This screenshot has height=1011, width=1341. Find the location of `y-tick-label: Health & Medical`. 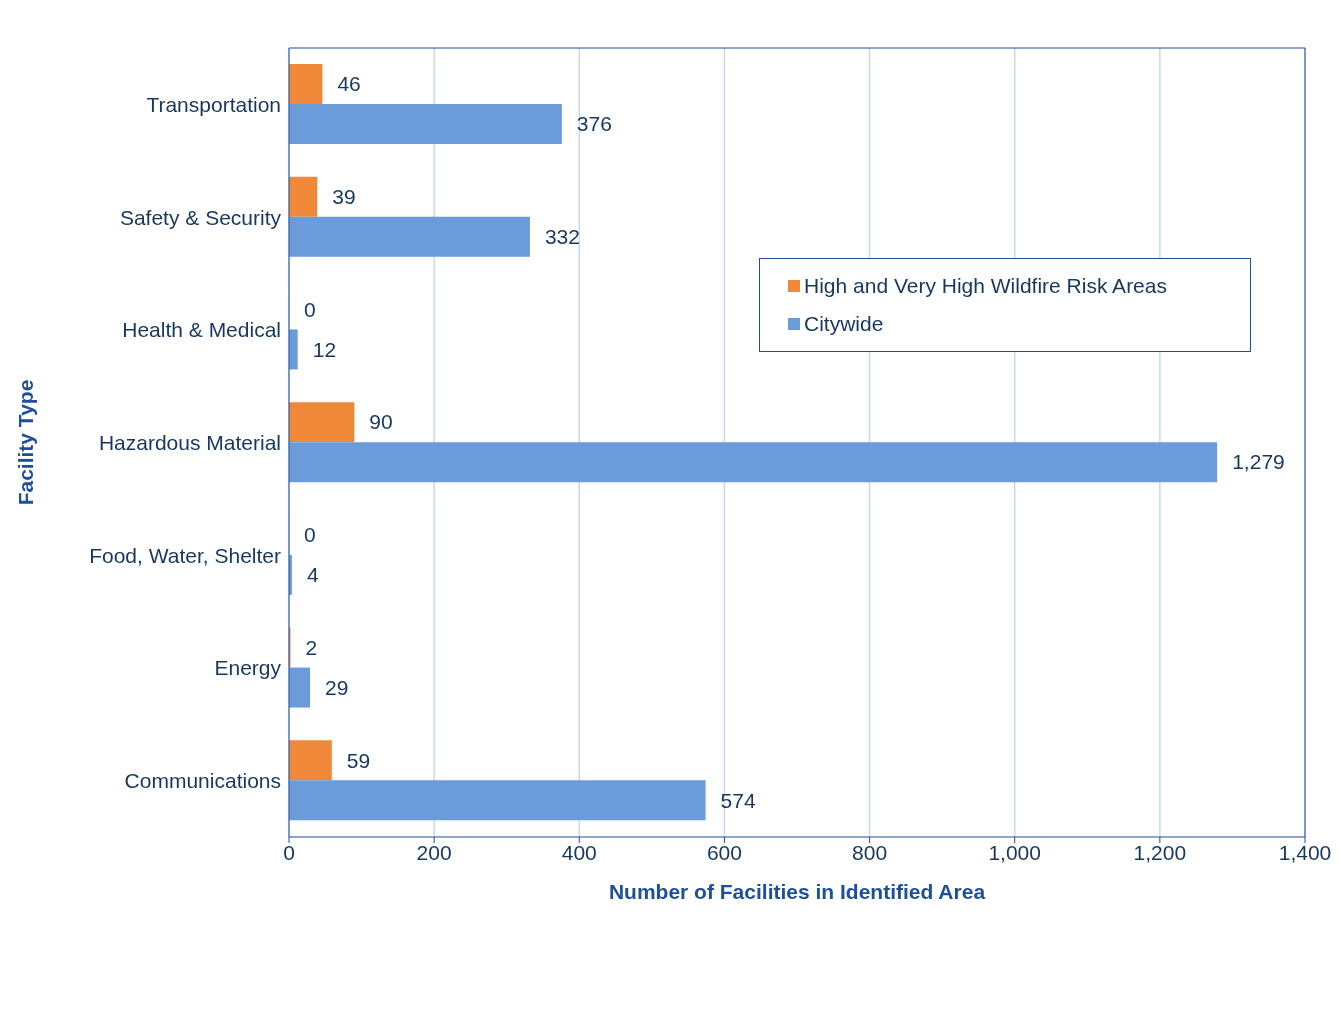

y-tick-label: Health & Medical is located at coordinates (201, 330).